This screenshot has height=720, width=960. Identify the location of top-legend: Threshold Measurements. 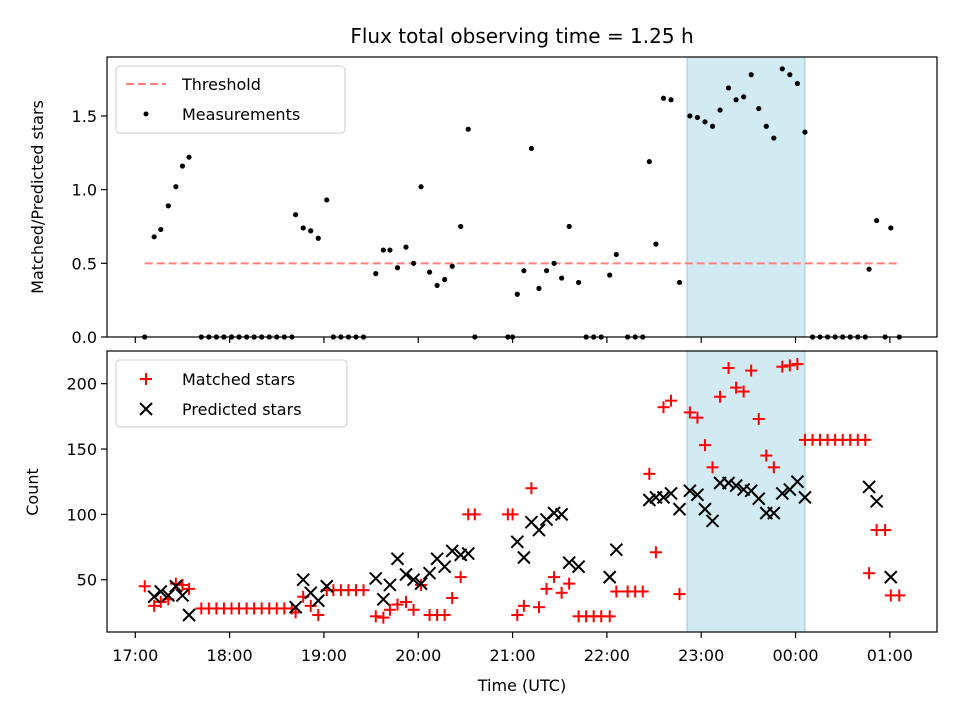
(230, 99).